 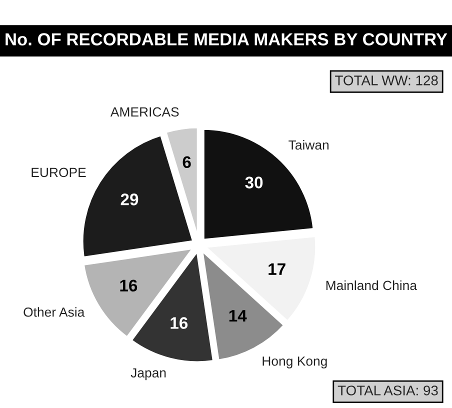 I want to click on chart-title: No. OF RECORDABLE MEDIA MAKERS BY COUNTRY, so click(x=227, y=39).